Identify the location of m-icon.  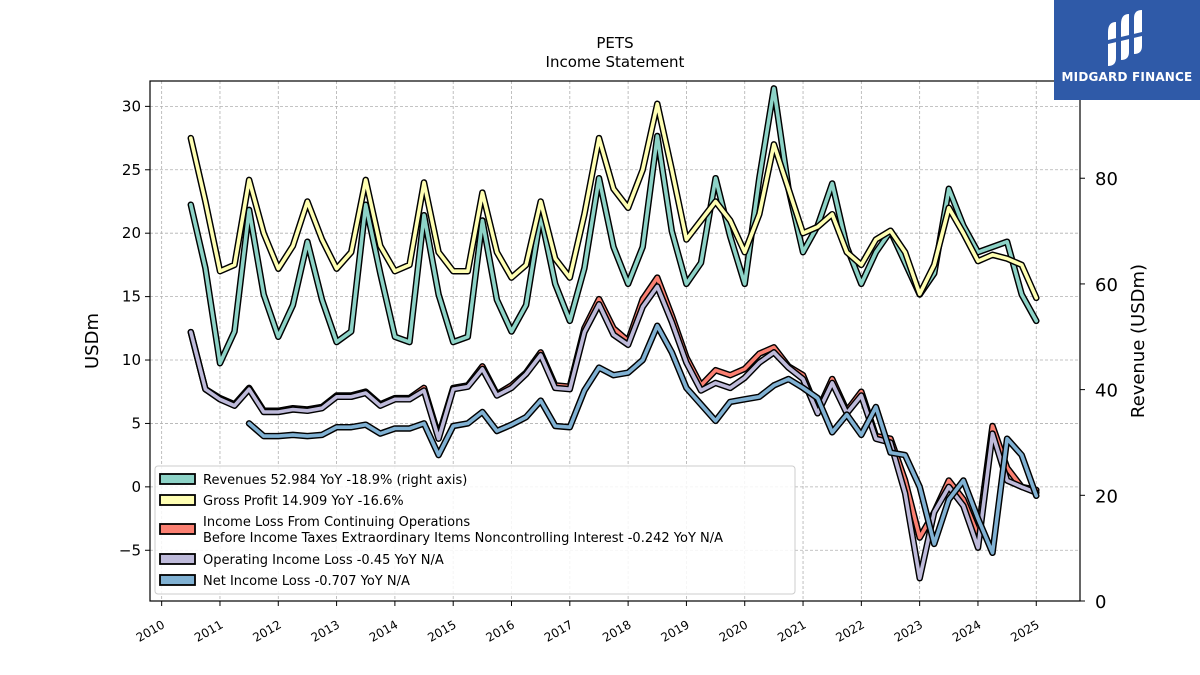
(1125, 38).